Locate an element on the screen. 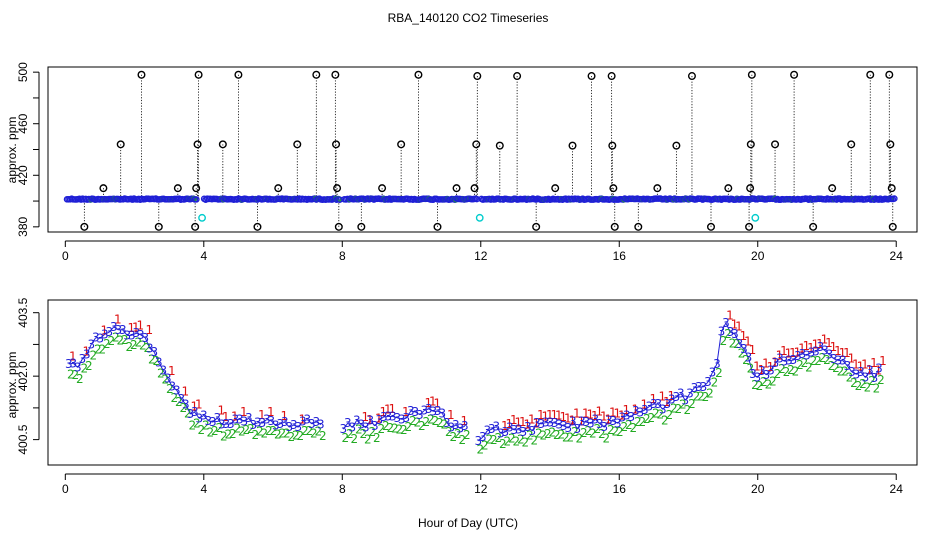 The image size is (936, 540). top-baseline-series is located at coordinates (480, 199).